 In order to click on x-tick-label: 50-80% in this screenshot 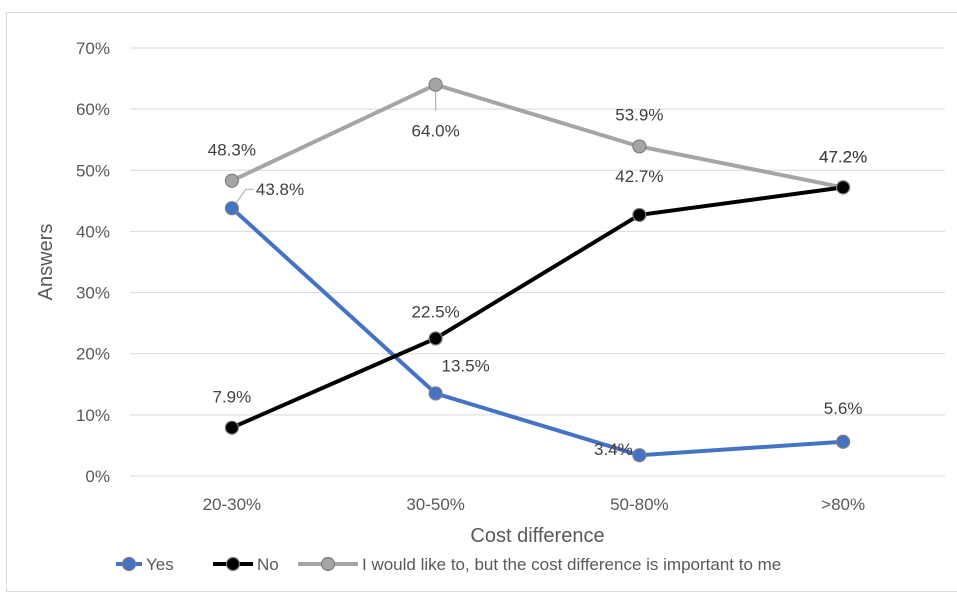, I will do `click(639, 504)`.